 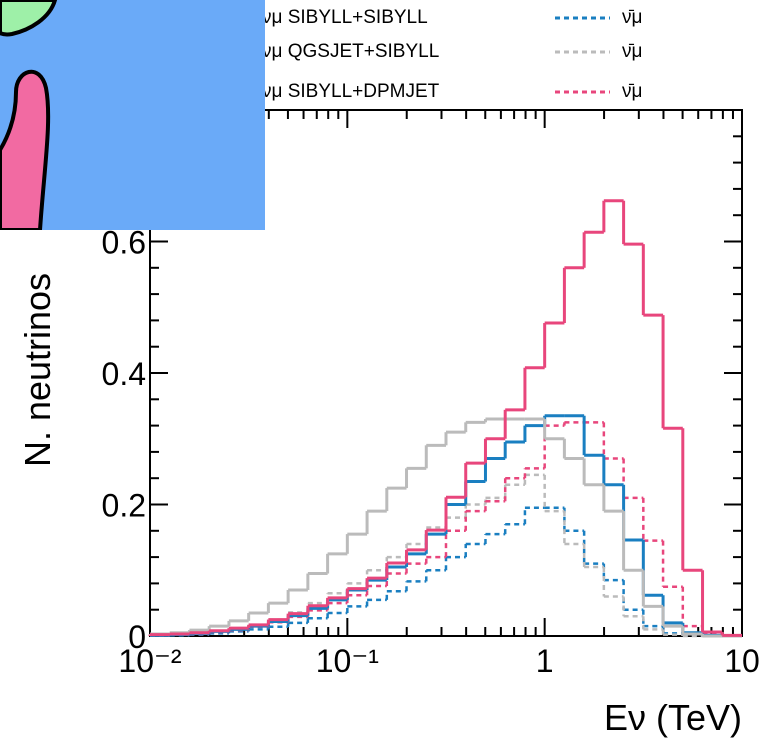 I want to click on x-tick-label: 10, so click(x=742, y=661).